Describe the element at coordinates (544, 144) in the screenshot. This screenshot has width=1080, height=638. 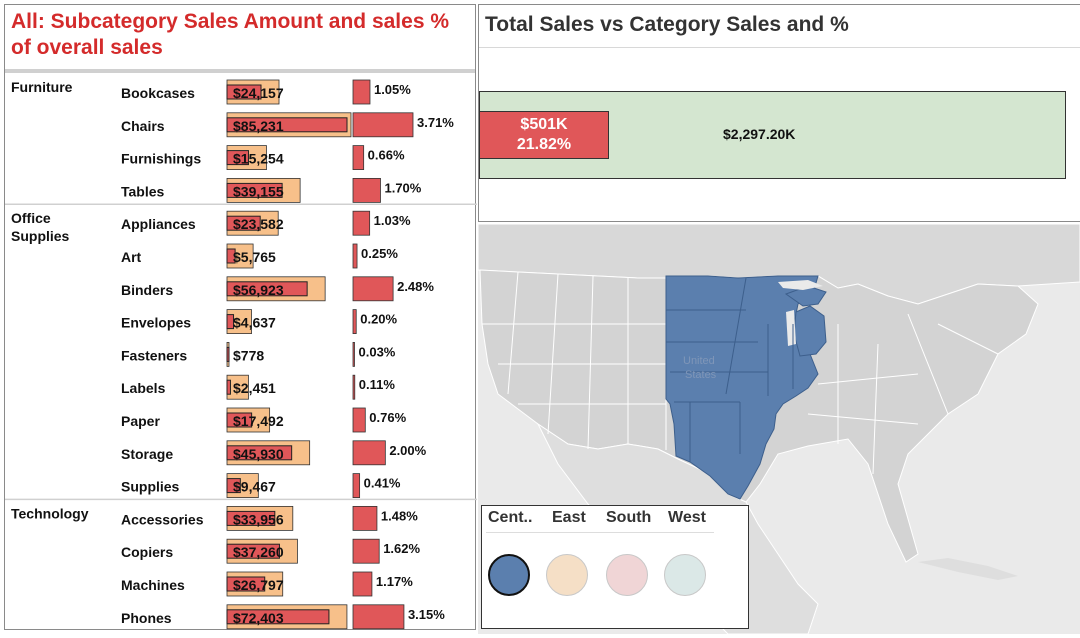
I see `category-sales-percent: 21.82%` at that location.